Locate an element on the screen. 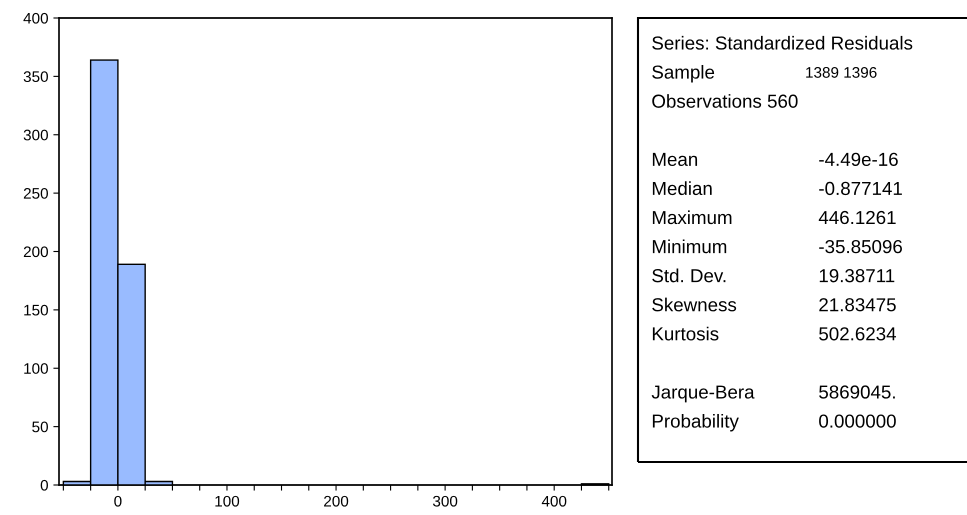 The height and width of the screenshot is (515, 967). text: 21.83475 is located at coordinates (857, 305).